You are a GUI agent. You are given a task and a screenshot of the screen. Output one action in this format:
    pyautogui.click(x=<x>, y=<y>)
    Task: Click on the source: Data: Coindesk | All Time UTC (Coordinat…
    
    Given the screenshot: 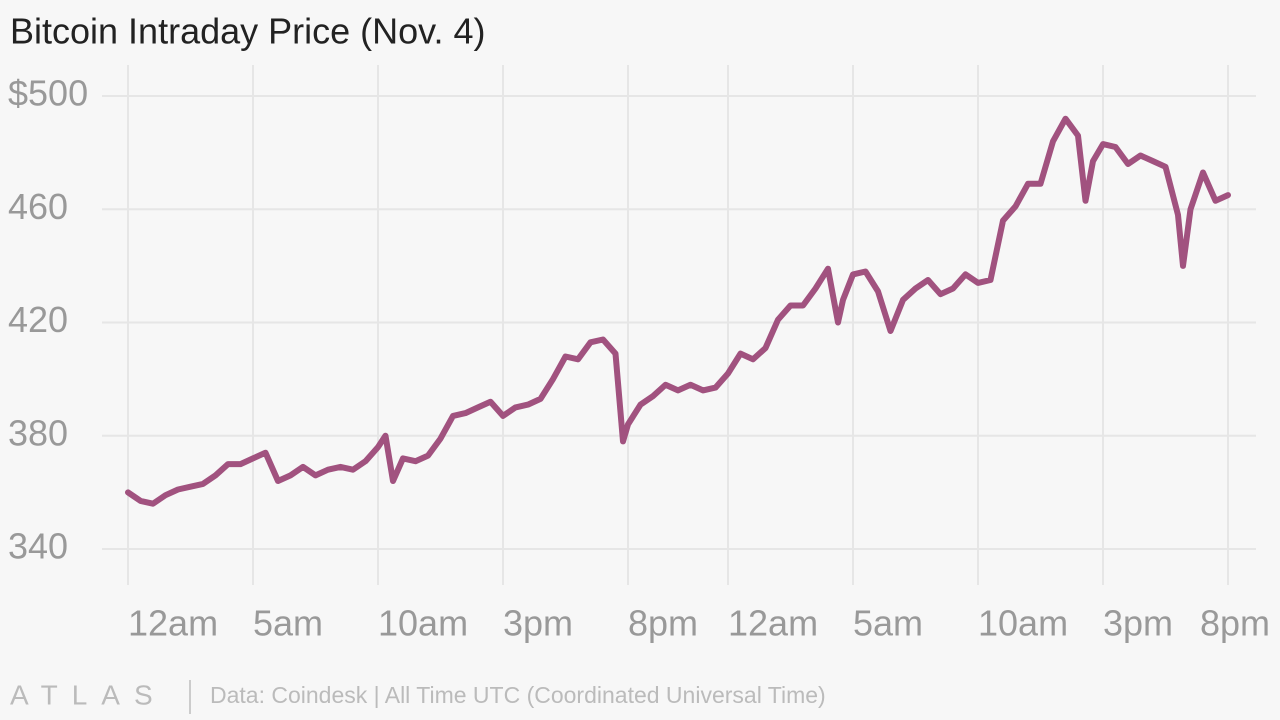 What is the action you would take?
    pyautogui.click(x=518, y=695)
    